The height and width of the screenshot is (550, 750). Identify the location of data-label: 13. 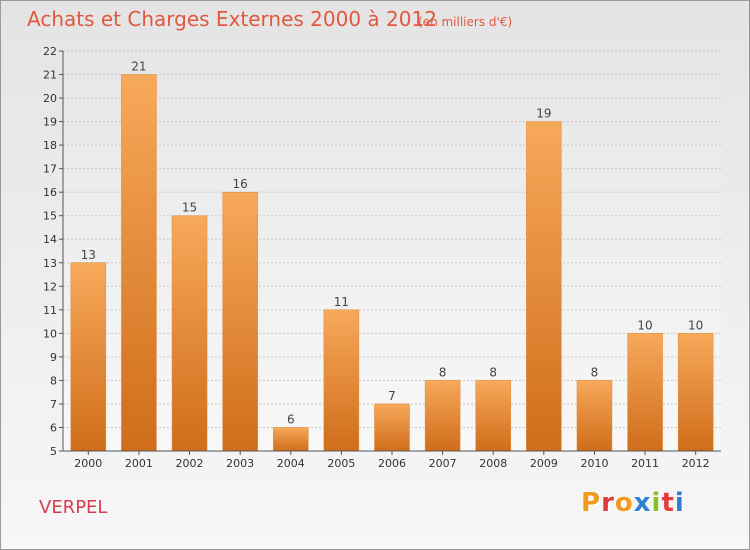
(88, 255).